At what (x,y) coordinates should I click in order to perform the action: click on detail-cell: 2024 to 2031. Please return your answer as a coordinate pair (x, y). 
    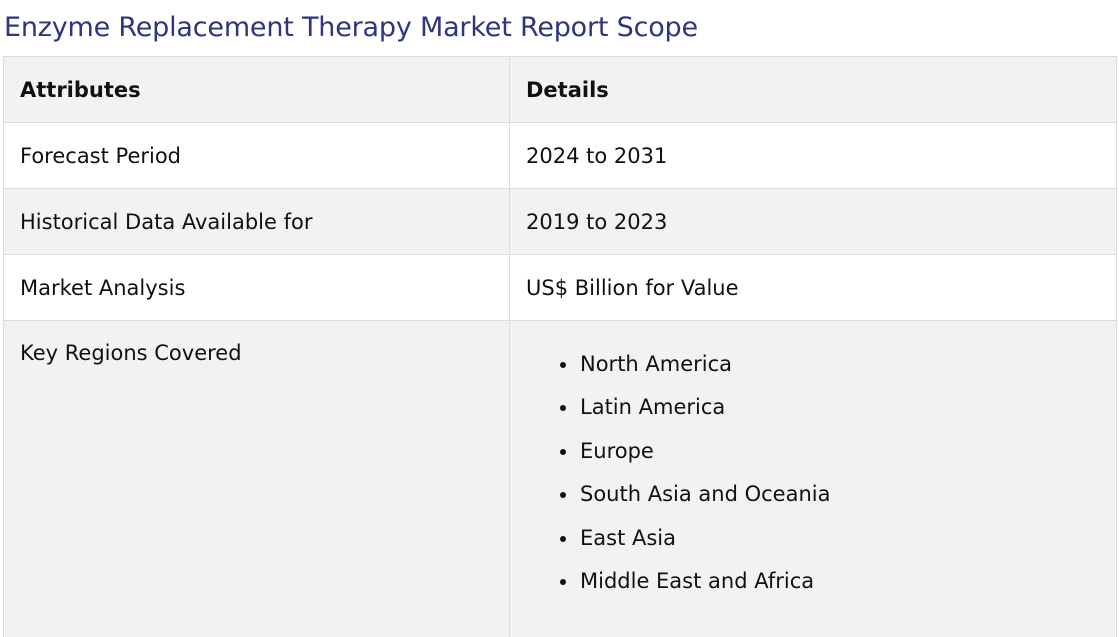
    Looking at the image, I should click on (813, 155).